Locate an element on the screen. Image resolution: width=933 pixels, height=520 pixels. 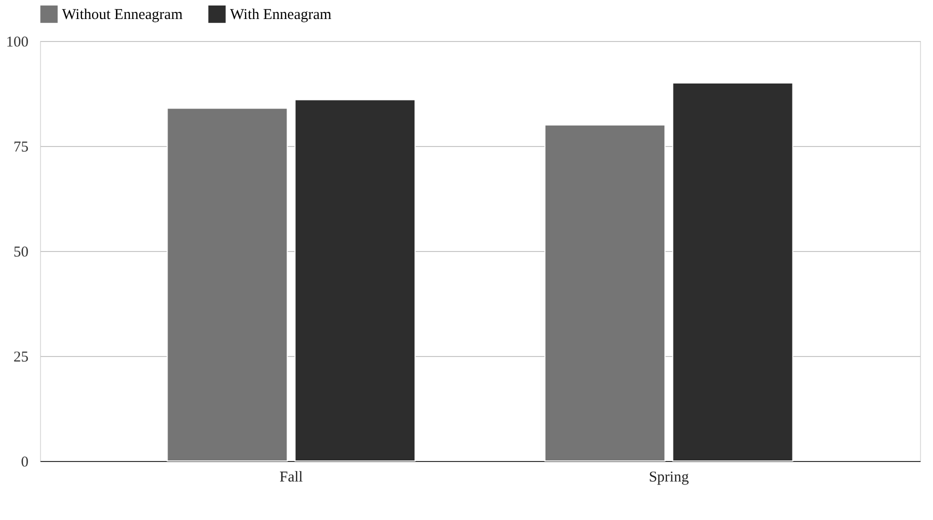
y-tick-label: 25 is located at coordinates (21, 358).